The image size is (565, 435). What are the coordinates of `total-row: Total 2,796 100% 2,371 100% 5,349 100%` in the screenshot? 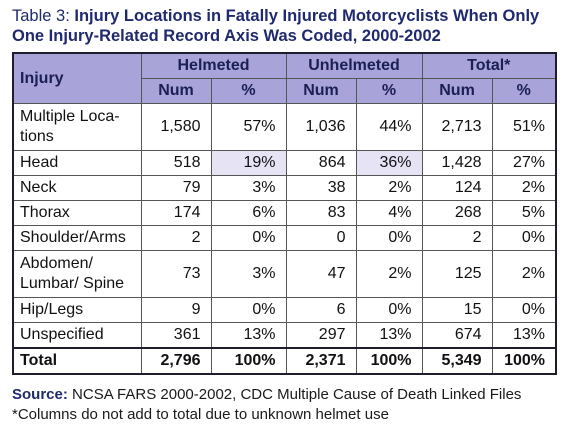 It's located at (284, 361).